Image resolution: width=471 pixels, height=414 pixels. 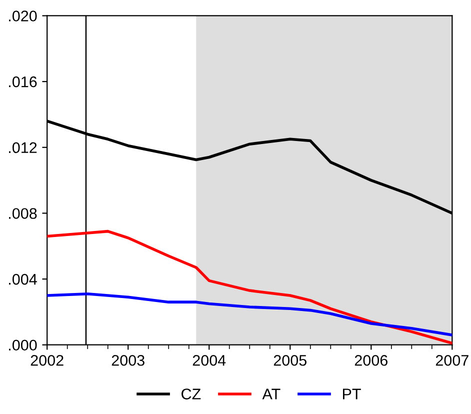 I want to click on x-tick-label: 2002, so click(x=47, y=360).